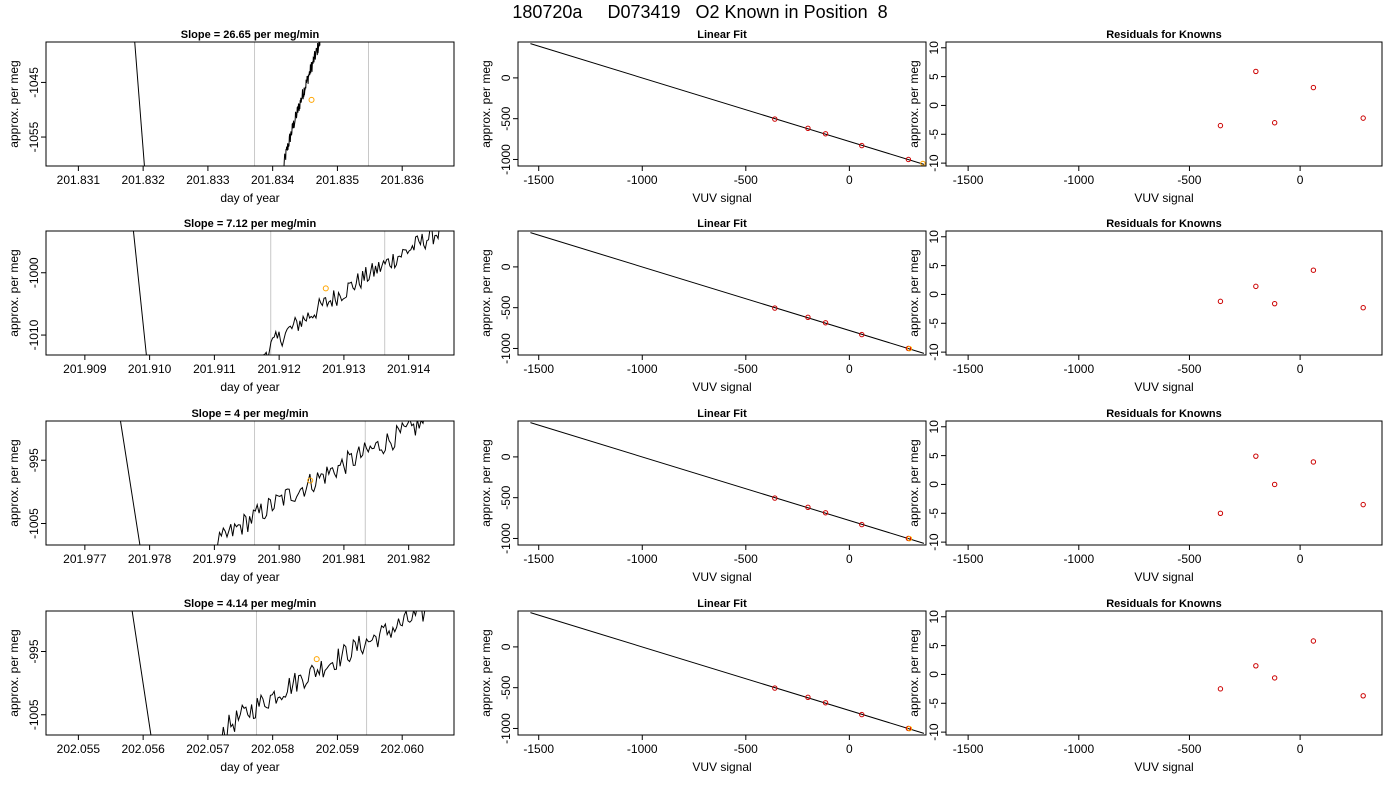 The image size is (1400, 800). I want to click on x-tick-label: 201.910, so click(150, 369).